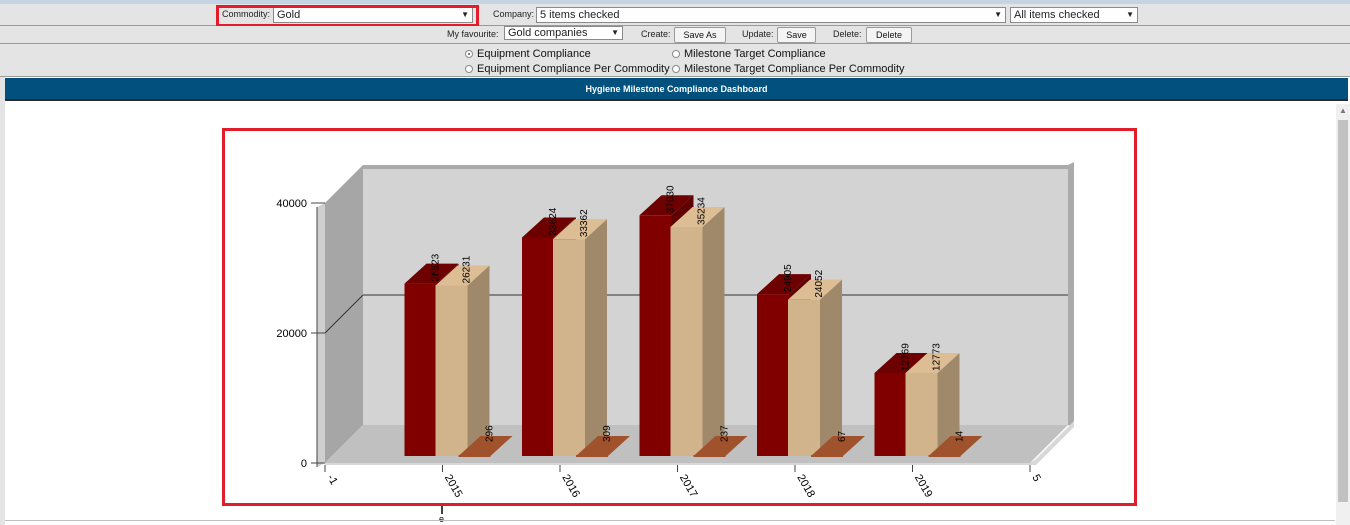 The image size is (1350, 525). Describe the element at coordinates (347, 16) in the screenshot. I see `commodity-highlight` at that location.